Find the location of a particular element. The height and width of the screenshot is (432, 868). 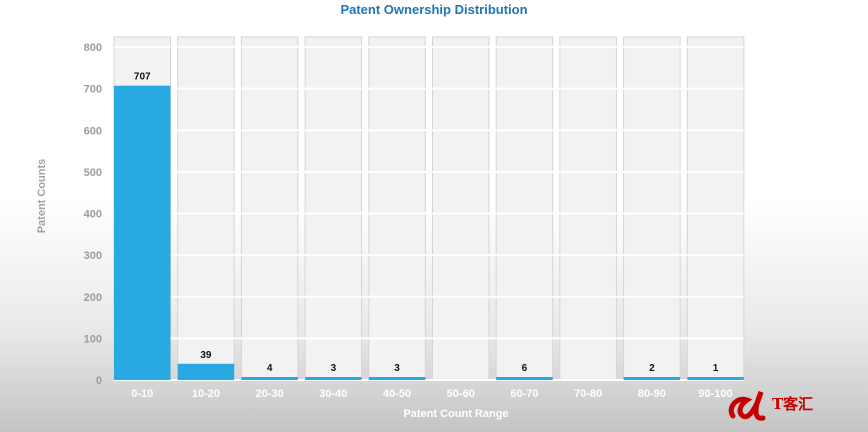

chart-title: Patent Ownership Distribution is located at coordinates (434, 9).